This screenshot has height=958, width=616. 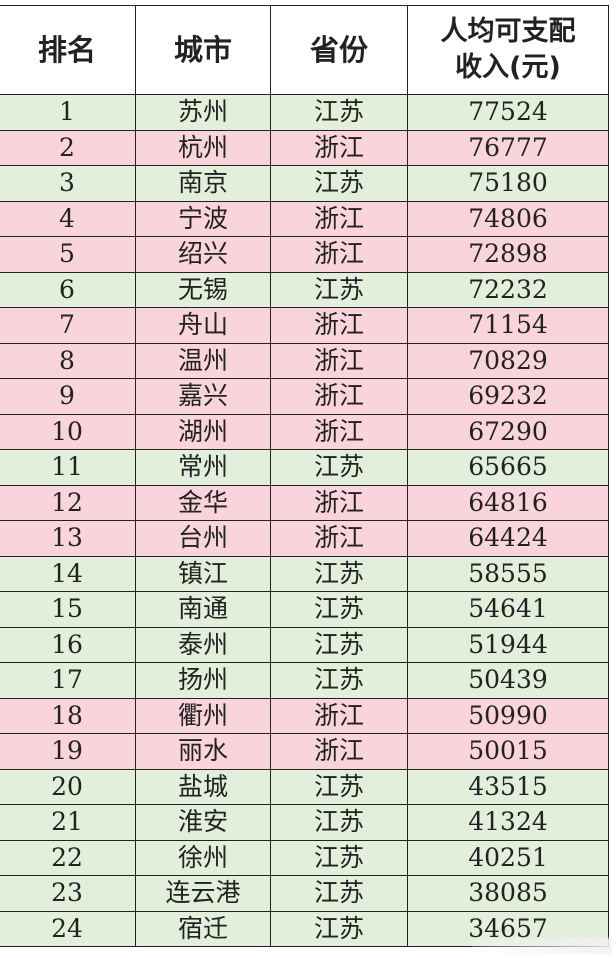 What do you see at coordinates (68, 183) in the screenshot?
I see `cell-rank: 3` at bounding box center [68, 183].